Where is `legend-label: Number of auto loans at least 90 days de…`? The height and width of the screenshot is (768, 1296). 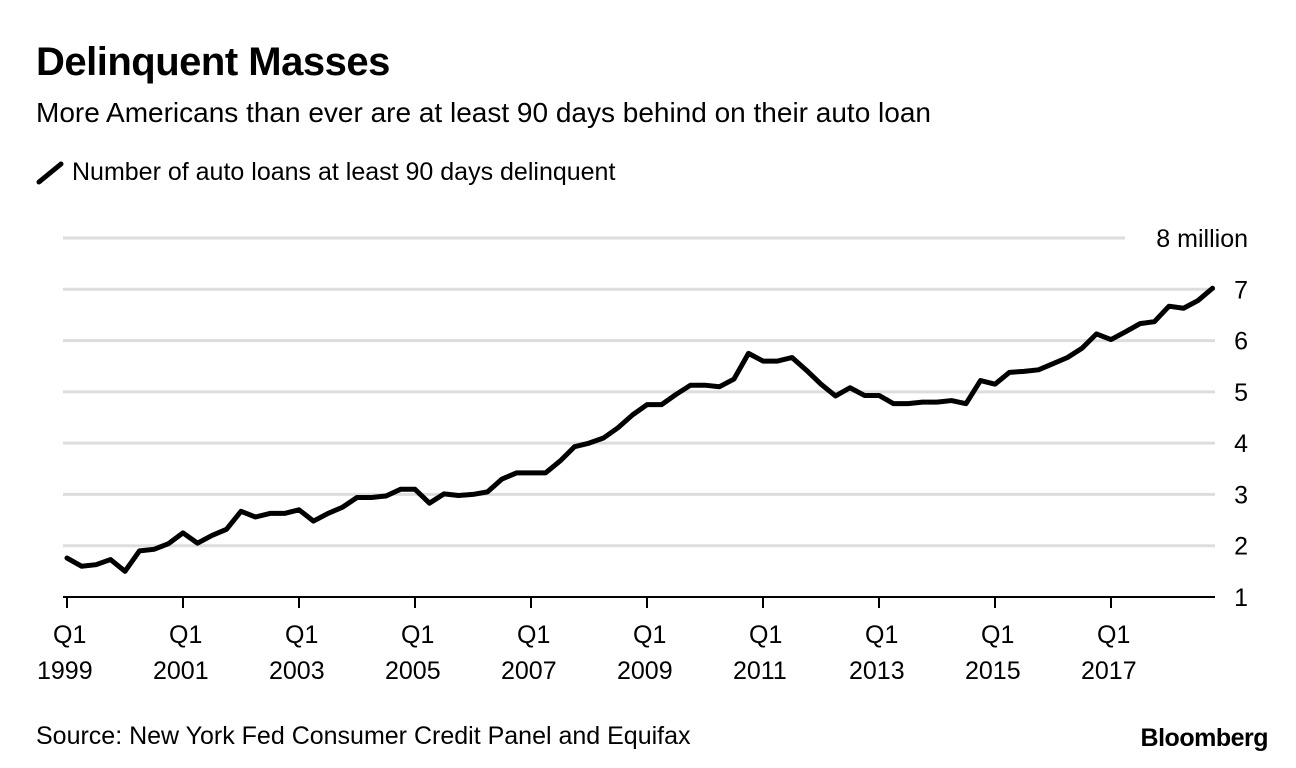 legend-label: Number of auto loans at least 90 days de… is located at coordinates (344, 172).